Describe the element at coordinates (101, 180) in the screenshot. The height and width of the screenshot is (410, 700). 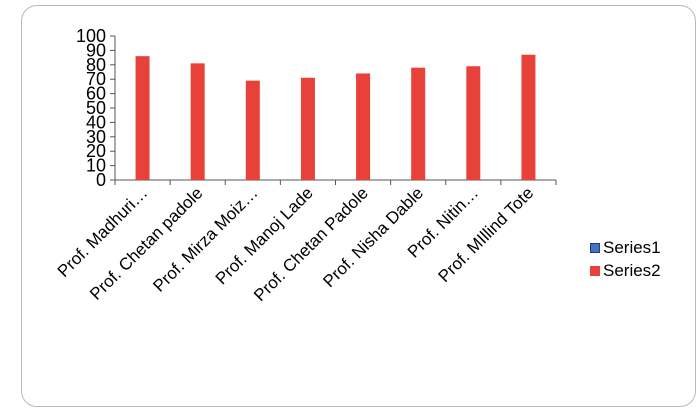
I see `y-tick-label: 0` at that location.